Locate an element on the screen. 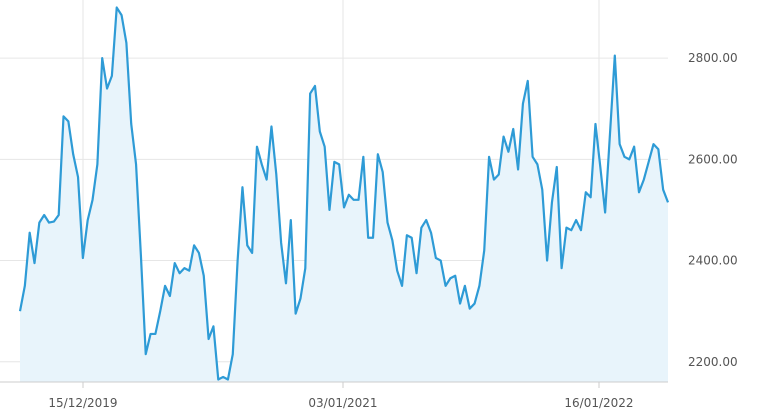 The height and width of the screenshot is (414, 768). x-tick-label: 03/01/2021 is located at coordinates (342, 403).